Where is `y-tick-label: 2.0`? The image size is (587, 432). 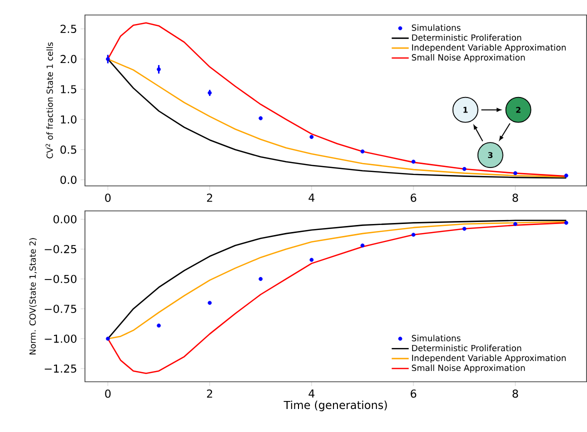 y-tick-label: 2.0 is located at coordinates (68, 59).